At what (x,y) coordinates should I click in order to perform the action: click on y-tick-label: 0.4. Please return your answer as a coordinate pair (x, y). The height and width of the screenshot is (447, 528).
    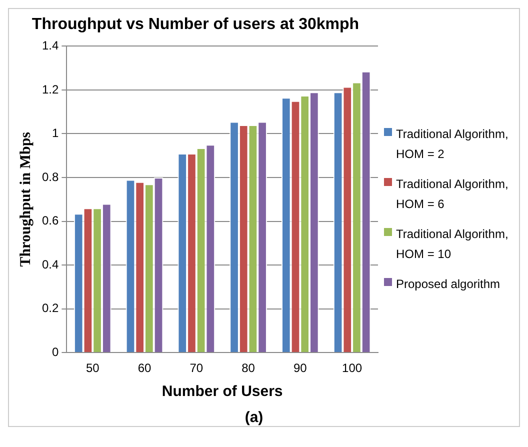
    Looking at the image, I should click on (50, 264).